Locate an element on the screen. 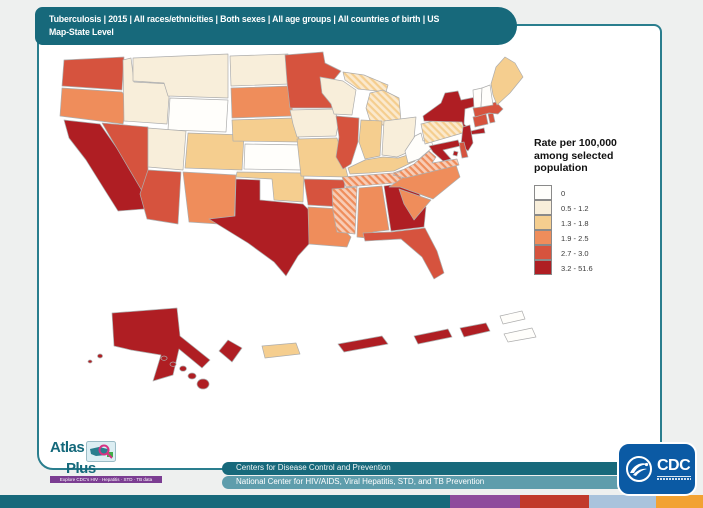 The width and height of the screenshot is (703, 508). atlas-logo-text-plus: Plus is located at coordinates (81, 468).